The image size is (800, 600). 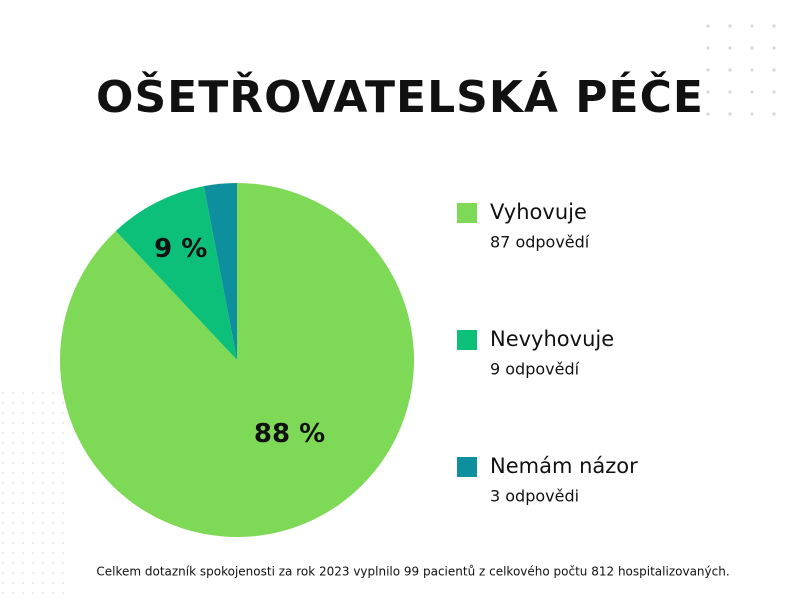 I want to click on legend-sublabel: 9 odpovědí, so click(x=535, y=369).